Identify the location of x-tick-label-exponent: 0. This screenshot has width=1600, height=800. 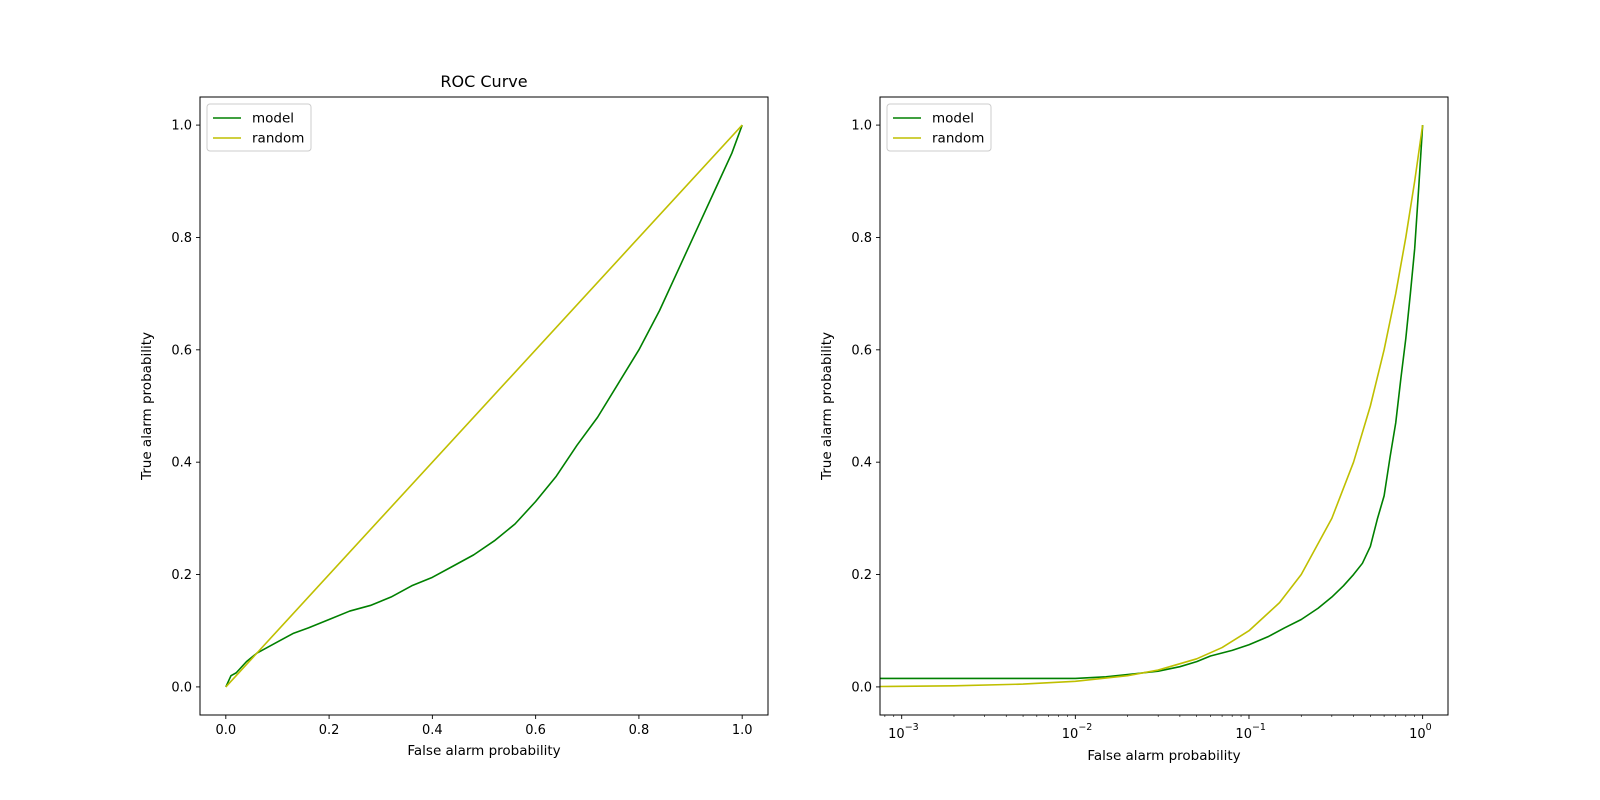
(1429, 727).